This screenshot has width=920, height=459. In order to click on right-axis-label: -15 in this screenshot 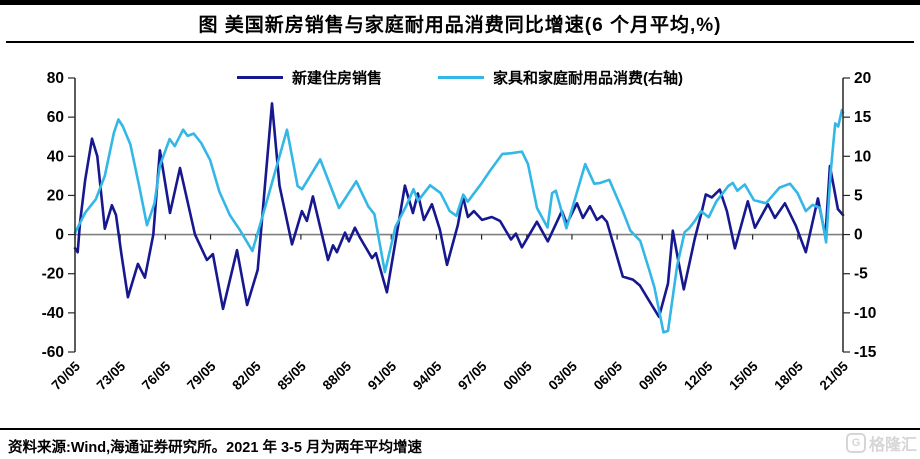, I will do `click(865, 352)`.